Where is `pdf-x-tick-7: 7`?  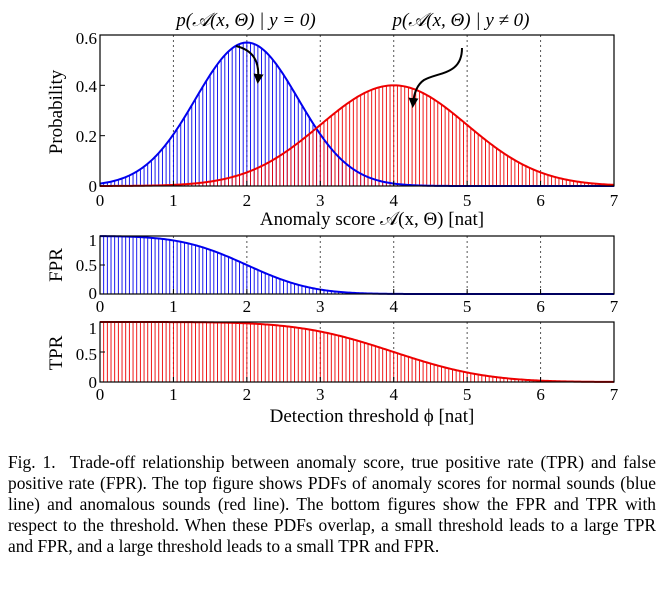
pdf-x-tick-7: 7 is located at coordinates (614, 200).